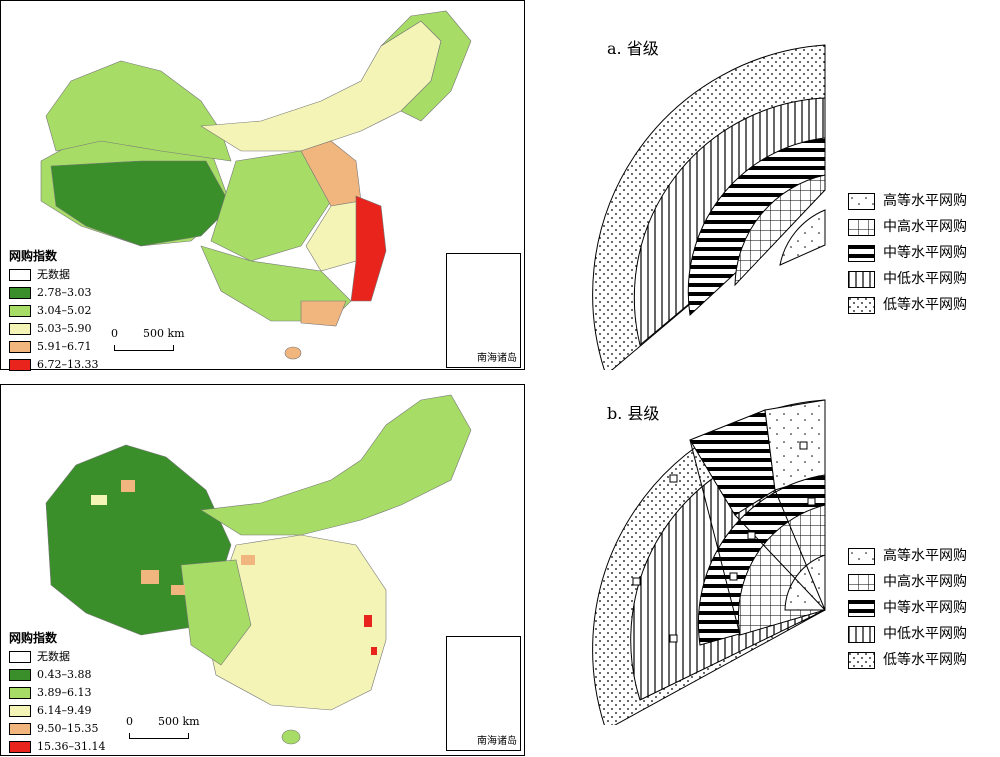 The image size is (1000, 757). I want to click on county-region-north, so click(336, 465).